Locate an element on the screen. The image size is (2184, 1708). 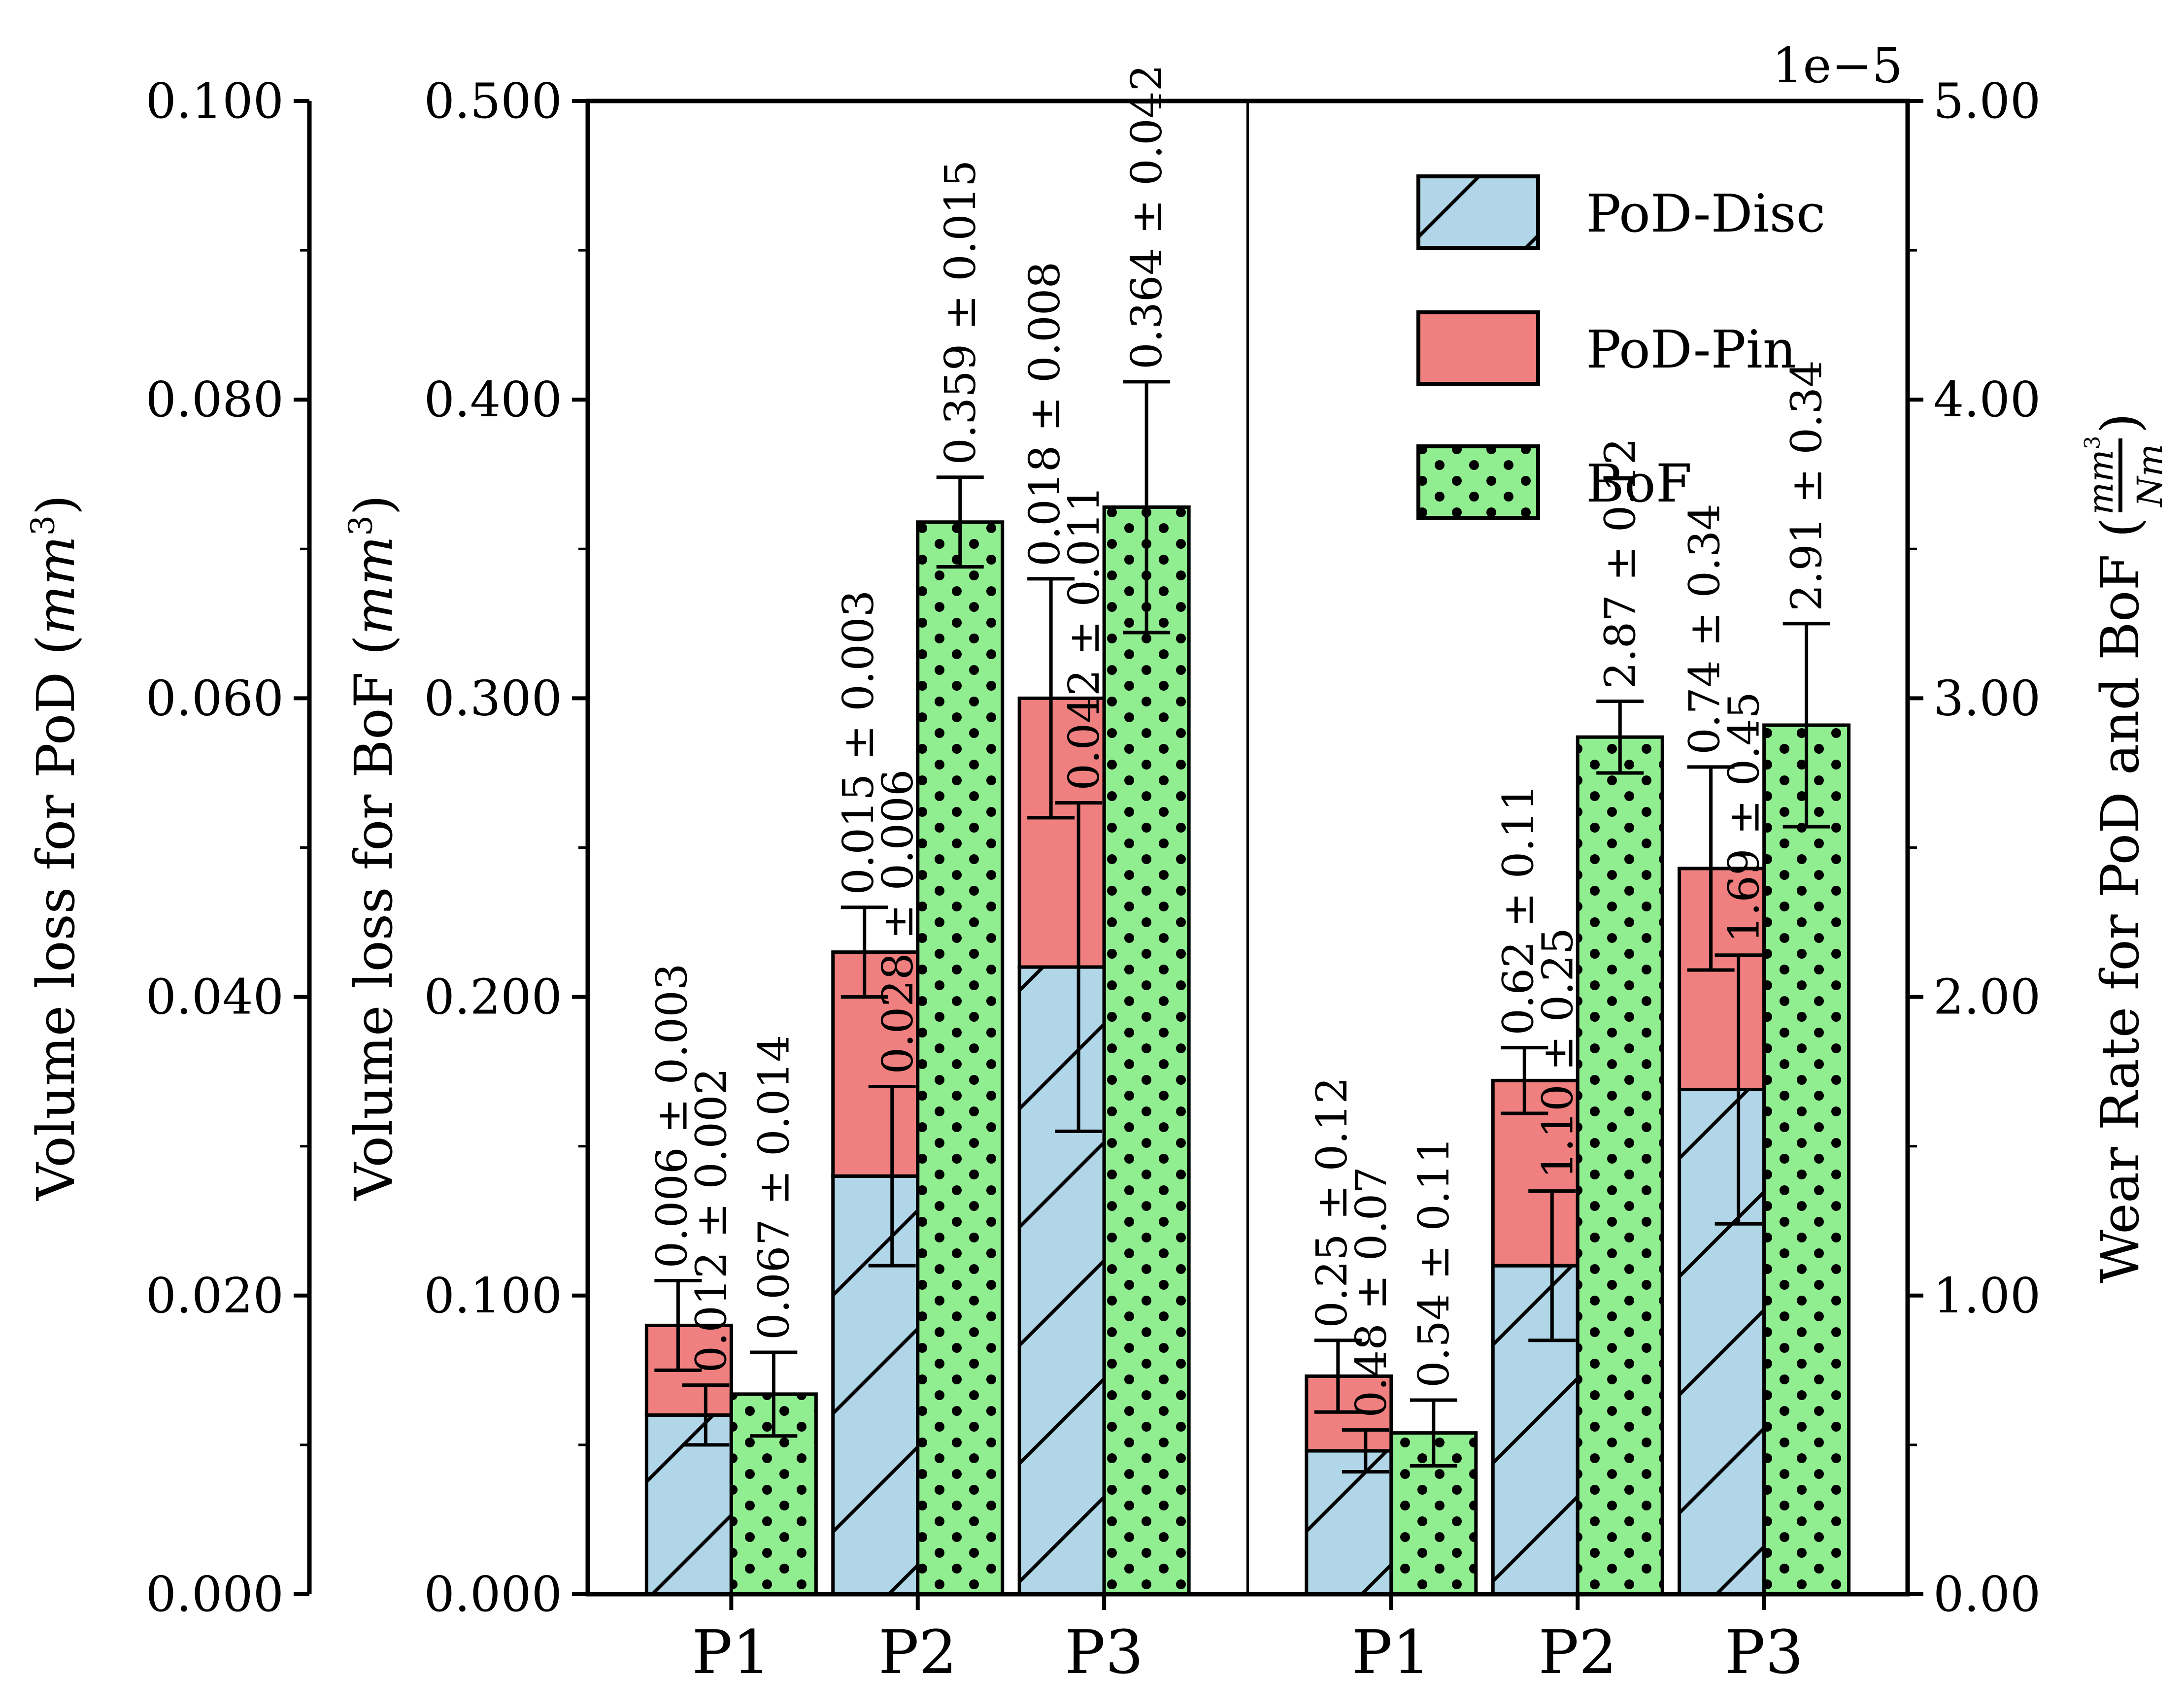
wear-axis-title-text: Wear Rate for PoD and BoF ( is located at coordinates (2120, 900).